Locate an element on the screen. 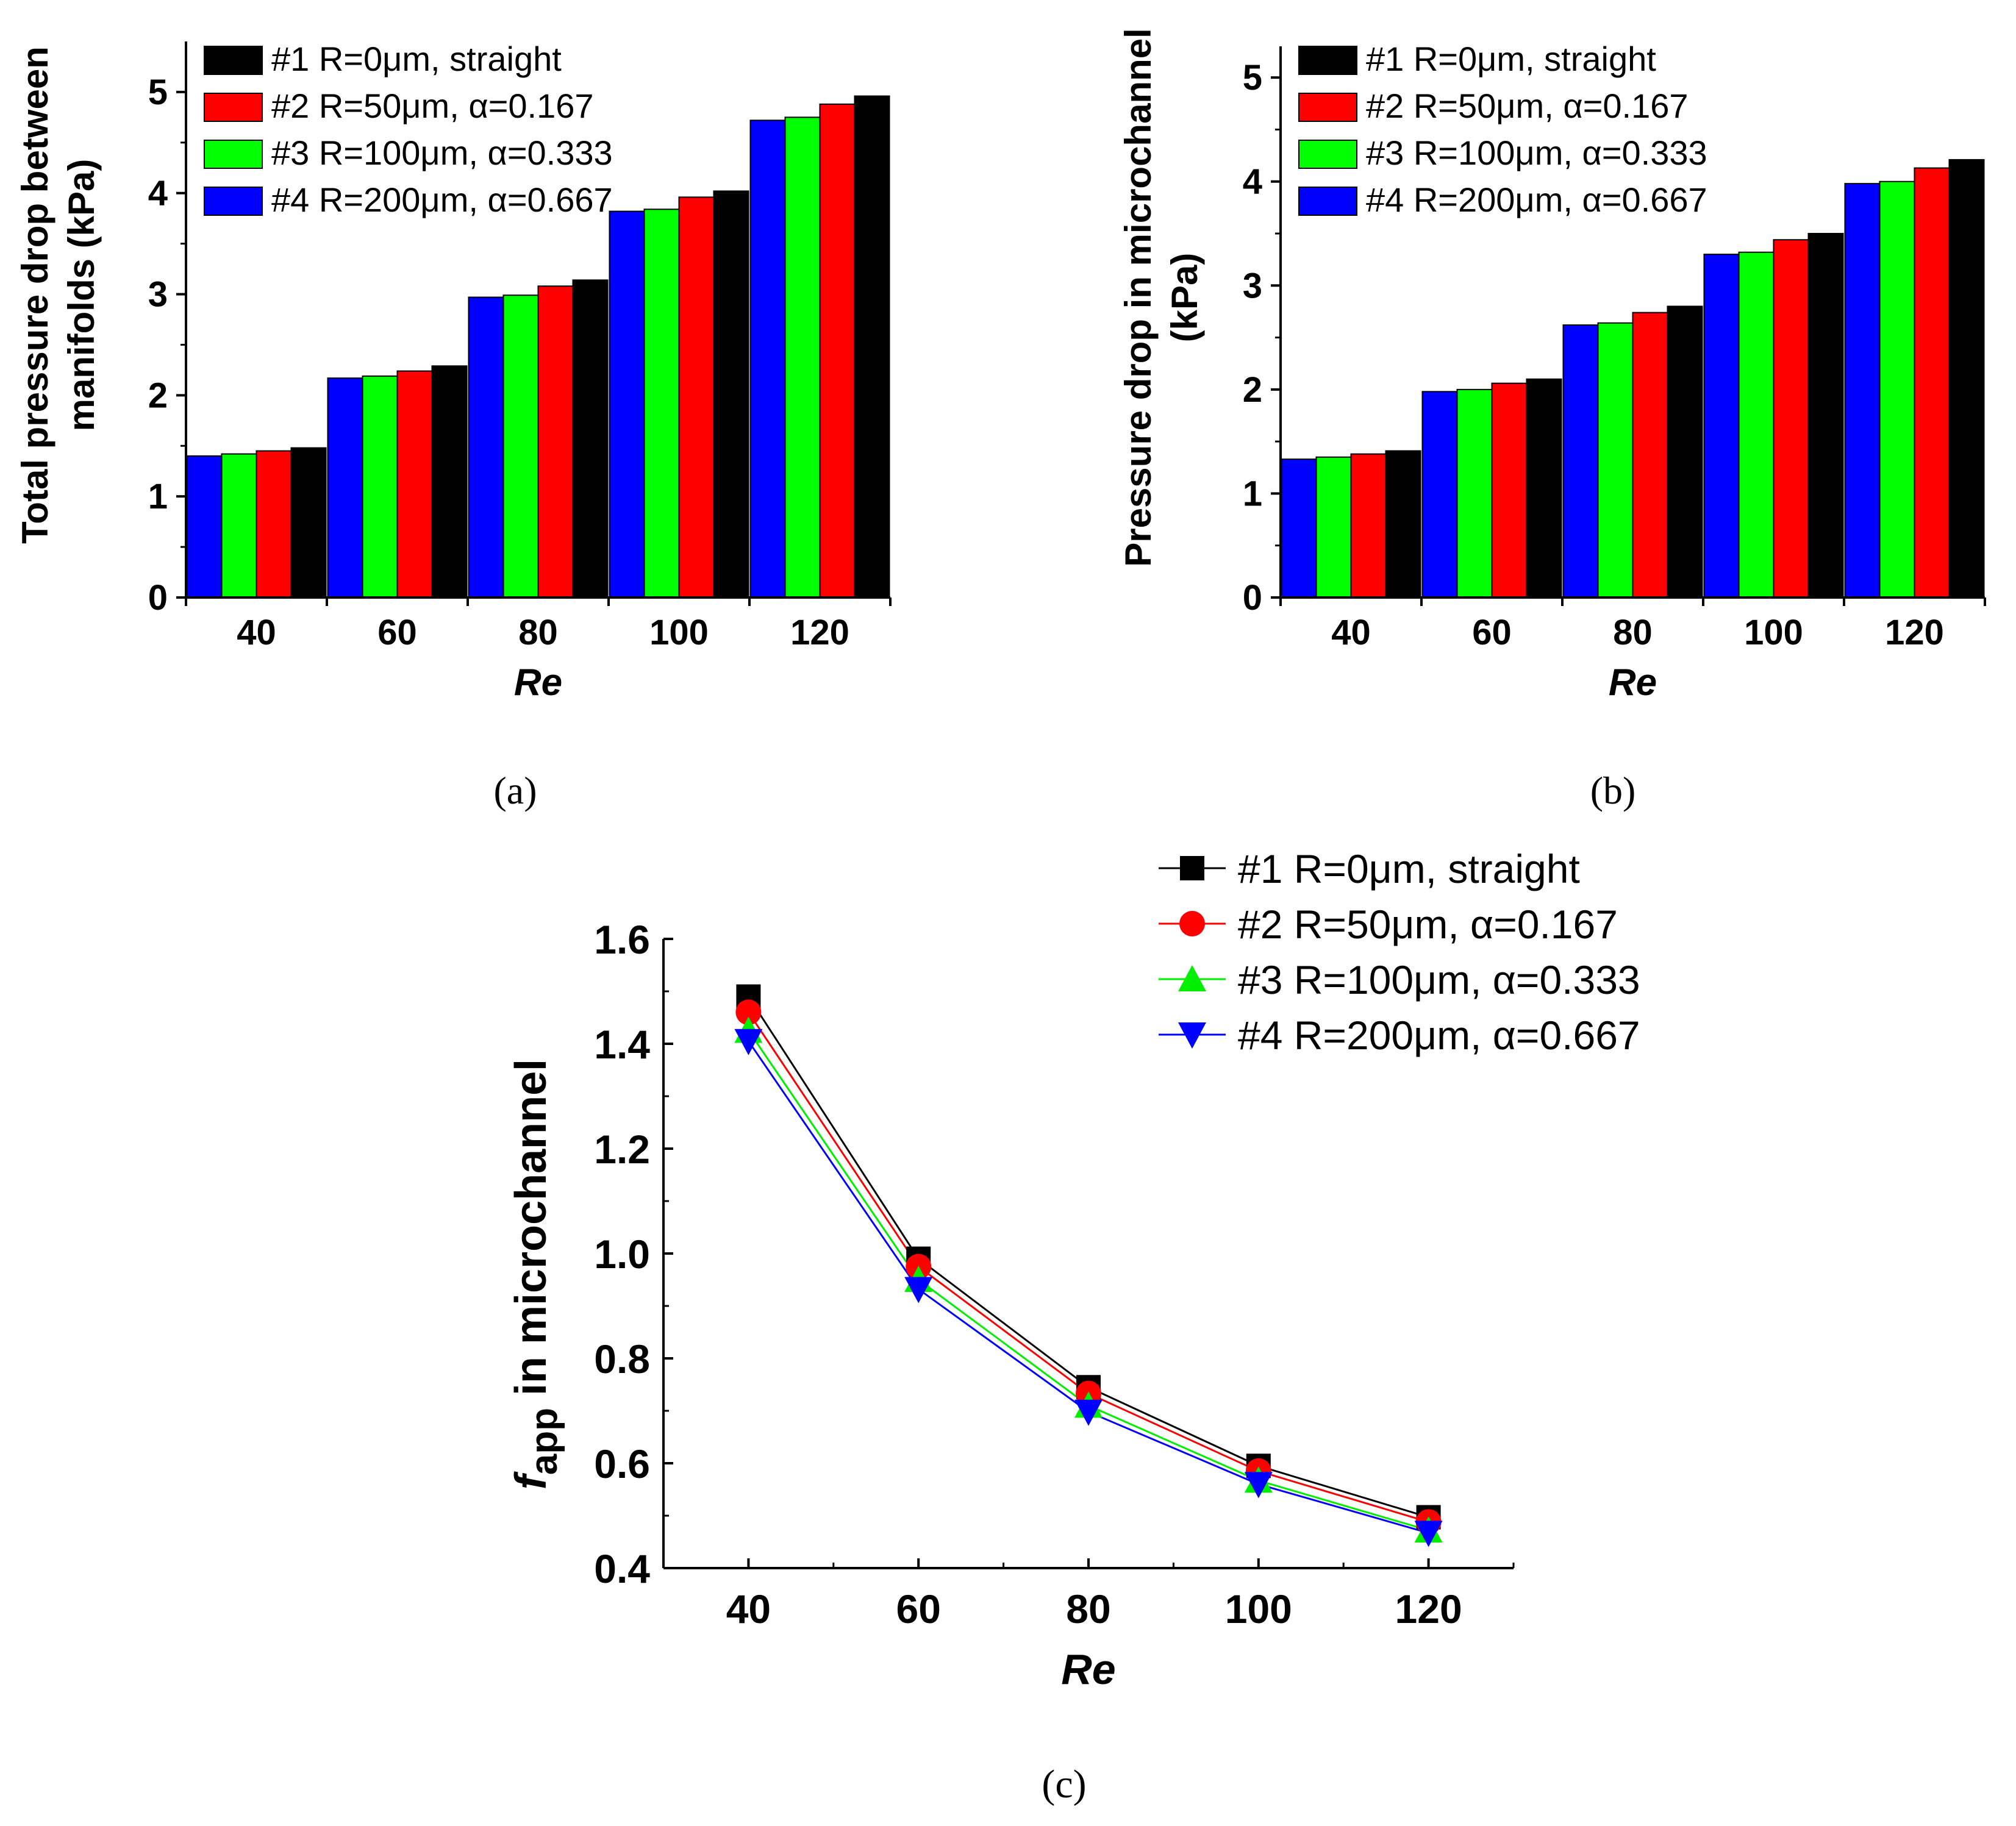  panel-caption: (b) is located at coordinates (1613, 790).